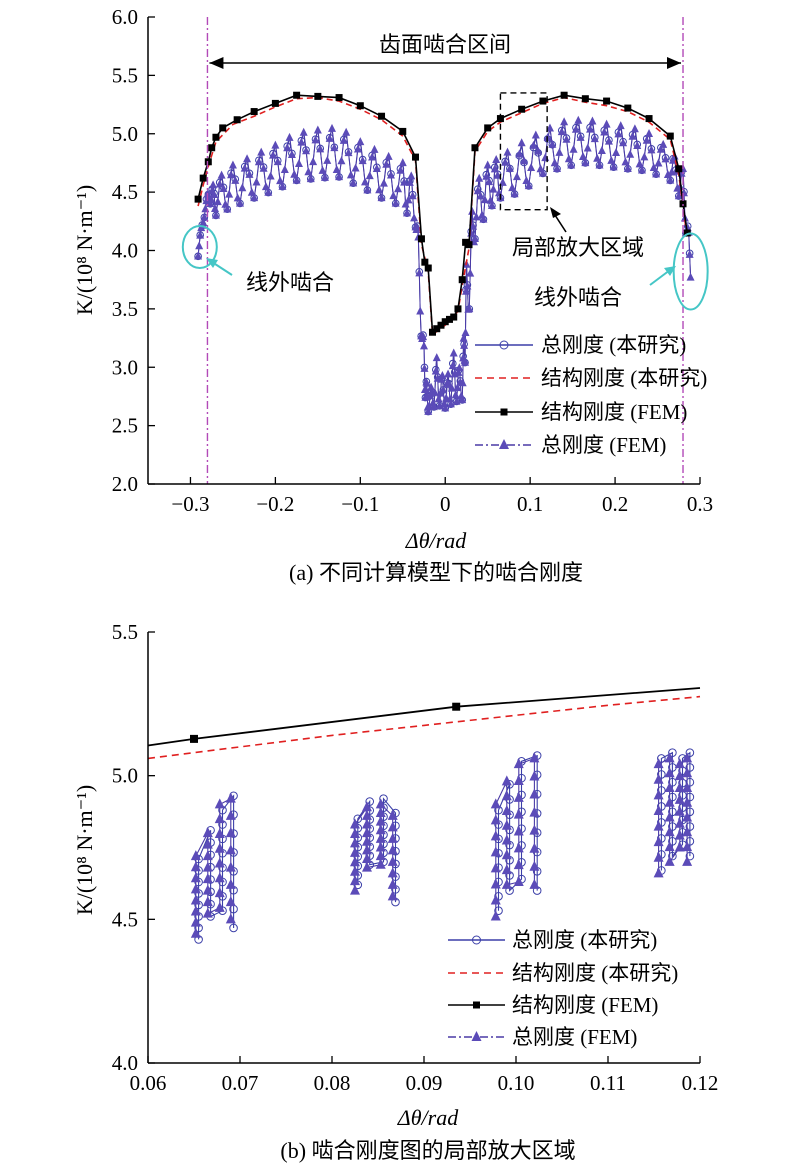 The height and width of the screenshot is (1168, 800). I want to click on legend-a-item-0: 总刚度 (本研究), so click(613, 345).